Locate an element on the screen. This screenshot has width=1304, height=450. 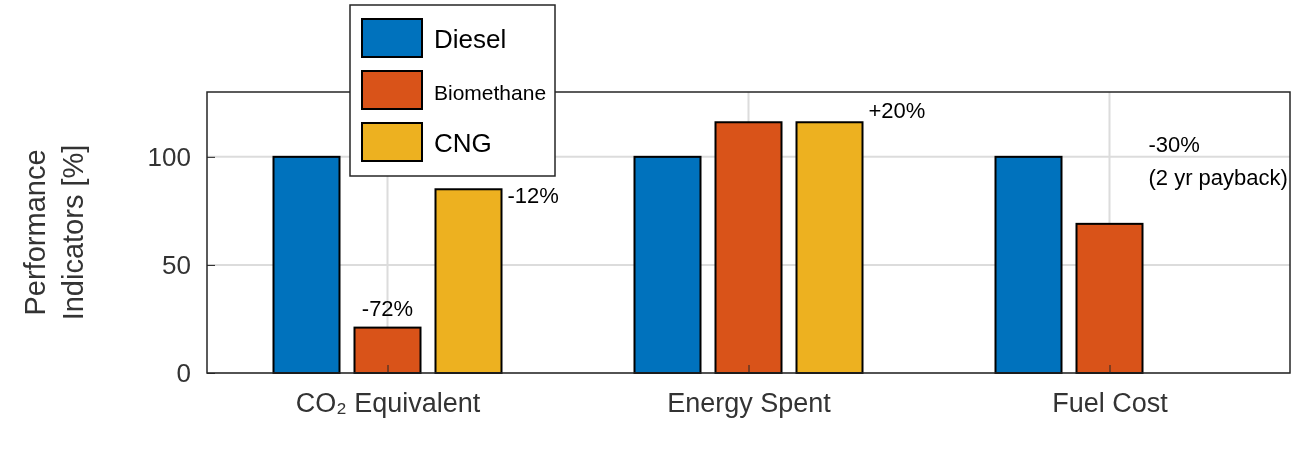
legend-label: CNG is located at coordinates (463, 143).